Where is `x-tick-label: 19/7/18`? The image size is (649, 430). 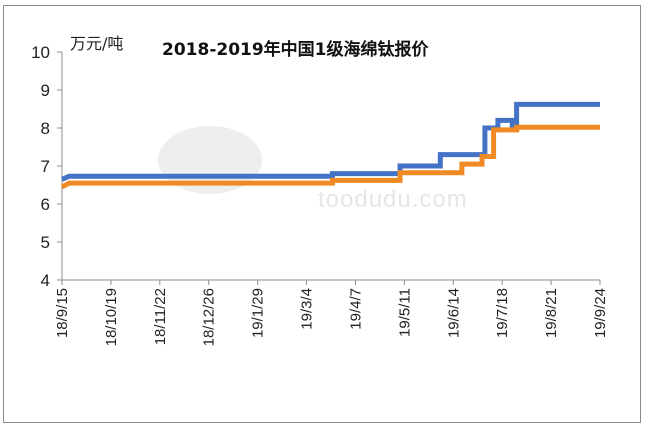
x-tick-label: 19/7/18 is located at coordinates (502, 313).